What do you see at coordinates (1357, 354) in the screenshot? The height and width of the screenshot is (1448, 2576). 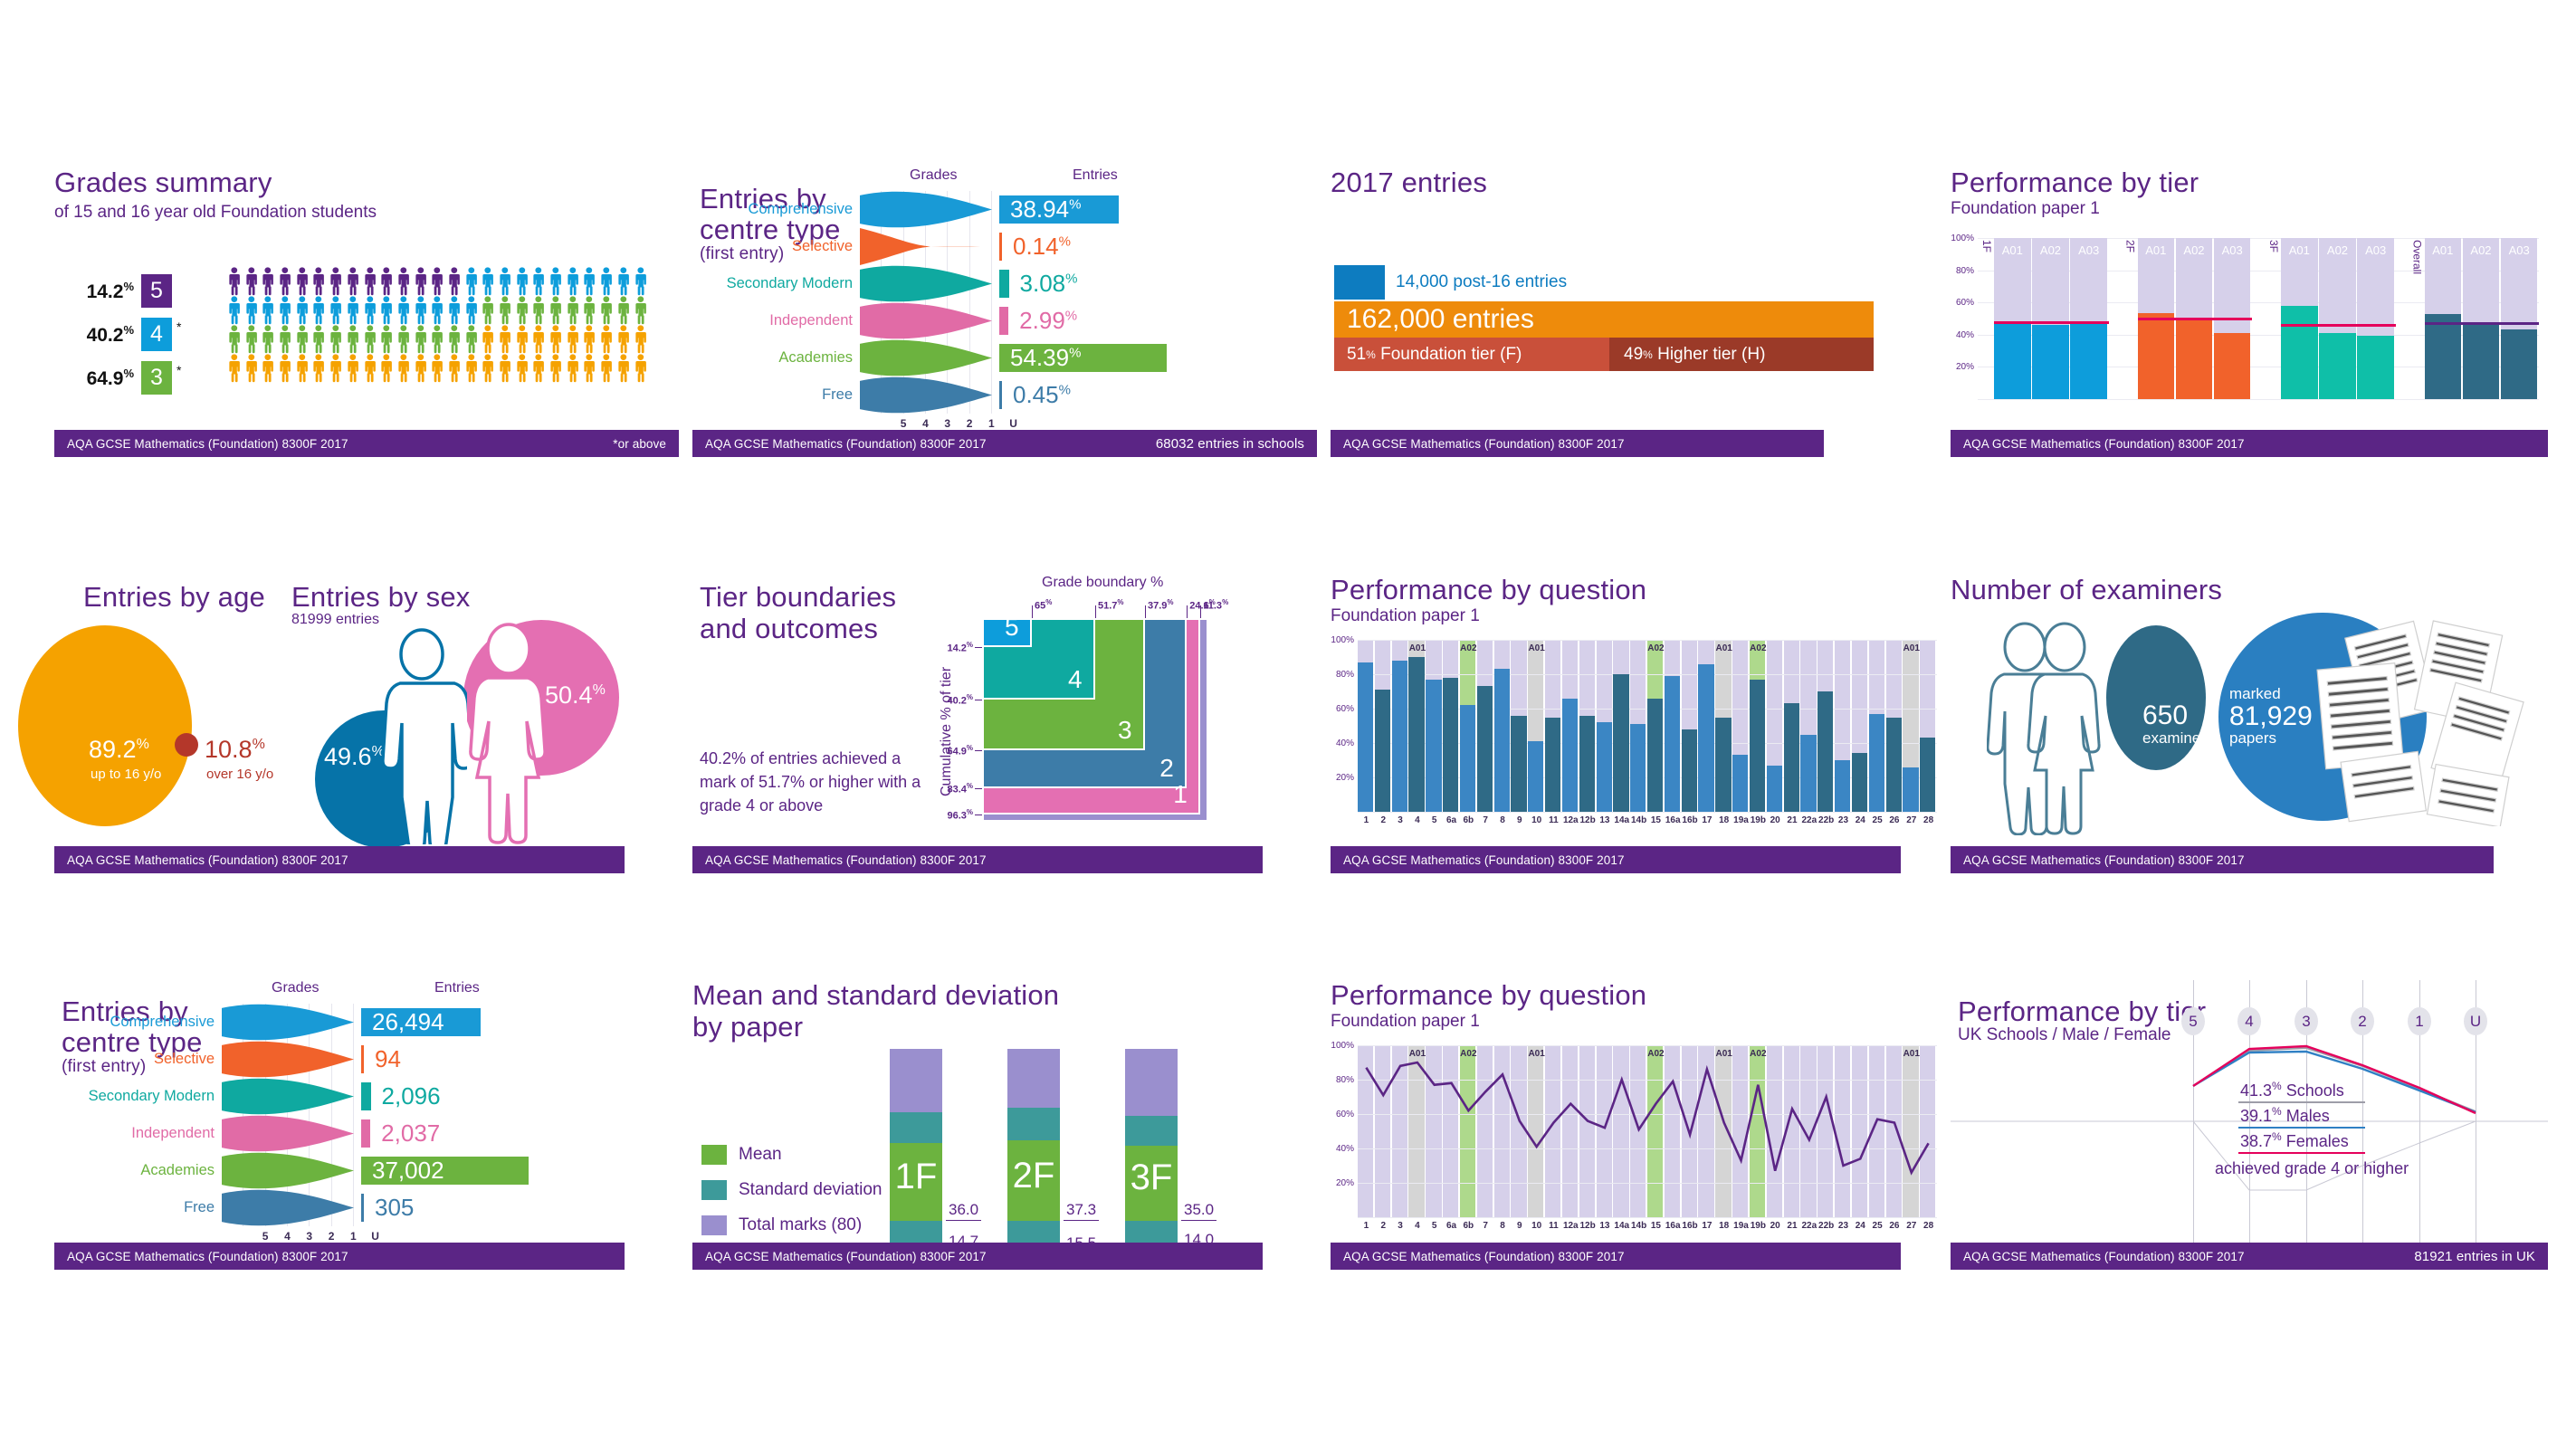 I see `foundation-pct: 51` at bounding box center [1357, 354].